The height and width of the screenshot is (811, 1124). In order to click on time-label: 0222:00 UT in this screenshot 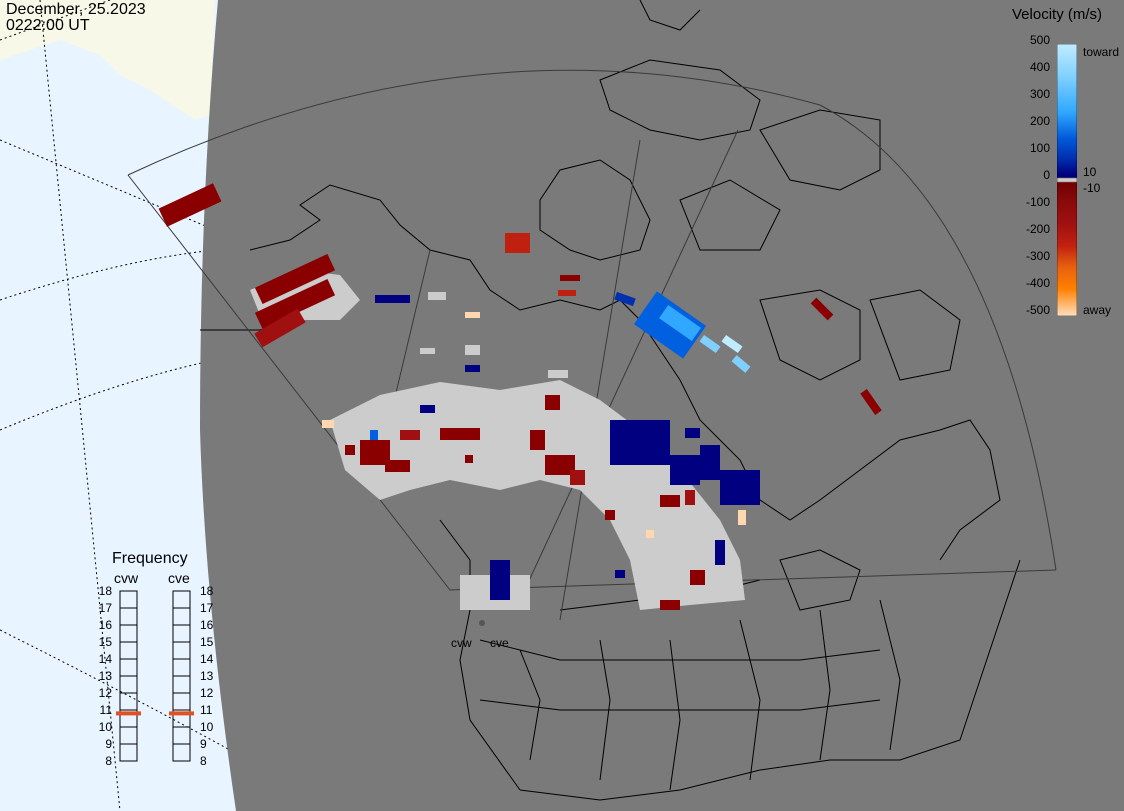, I will do `click(48, 25)`.